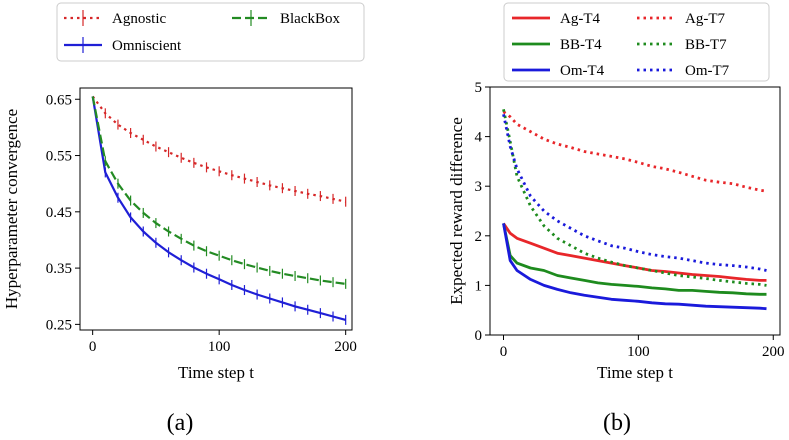 The width and height of the screenshot is (789, 440). I want to click on legend-b: Ag-T4 BB-T4 Om-T4 Ag-T7 BB-T7 Om-T7, so click(636, 42).